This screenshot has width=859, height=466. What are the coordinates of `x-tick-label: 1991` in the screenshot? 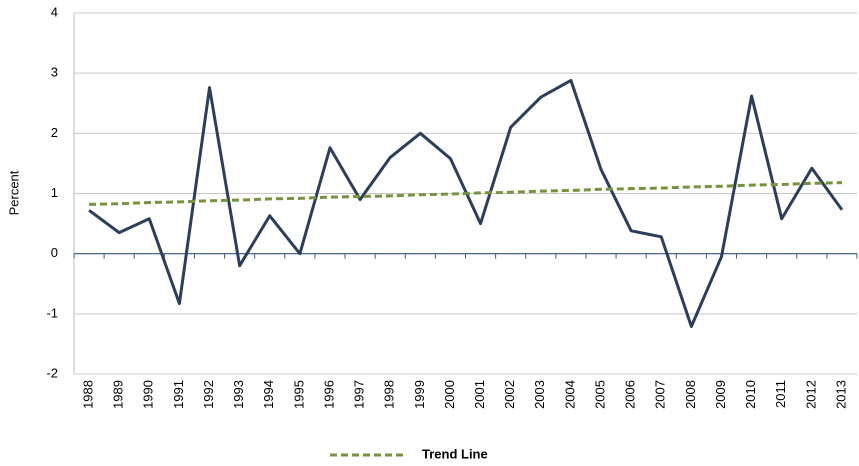 It's located at (178, 394).